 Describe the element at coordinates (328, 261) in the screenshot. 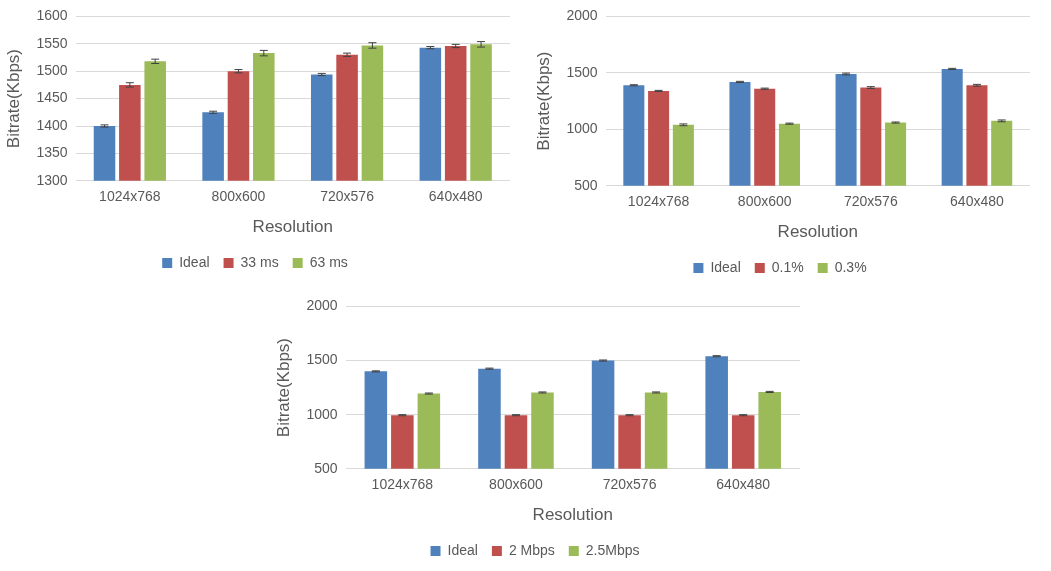

I see `legend-label: 63 ms` at that location.